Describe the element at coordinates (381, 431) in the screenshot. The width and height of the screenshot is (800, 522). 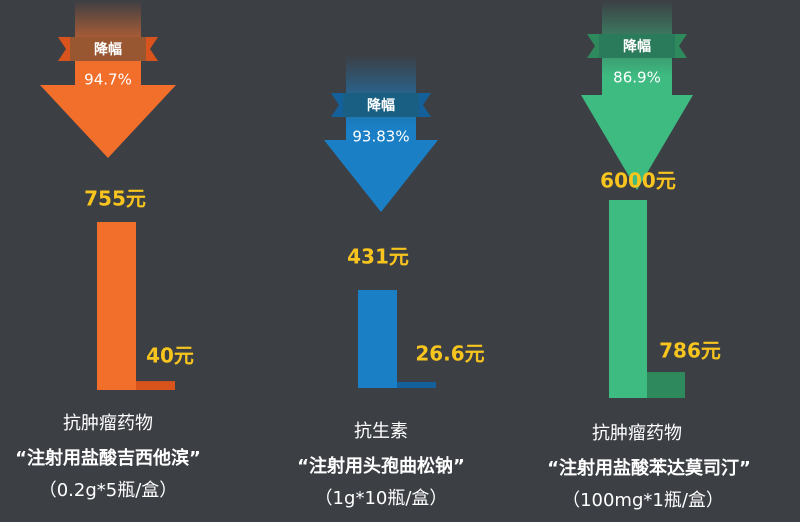
I see `category-label: 抗生素` at that location.